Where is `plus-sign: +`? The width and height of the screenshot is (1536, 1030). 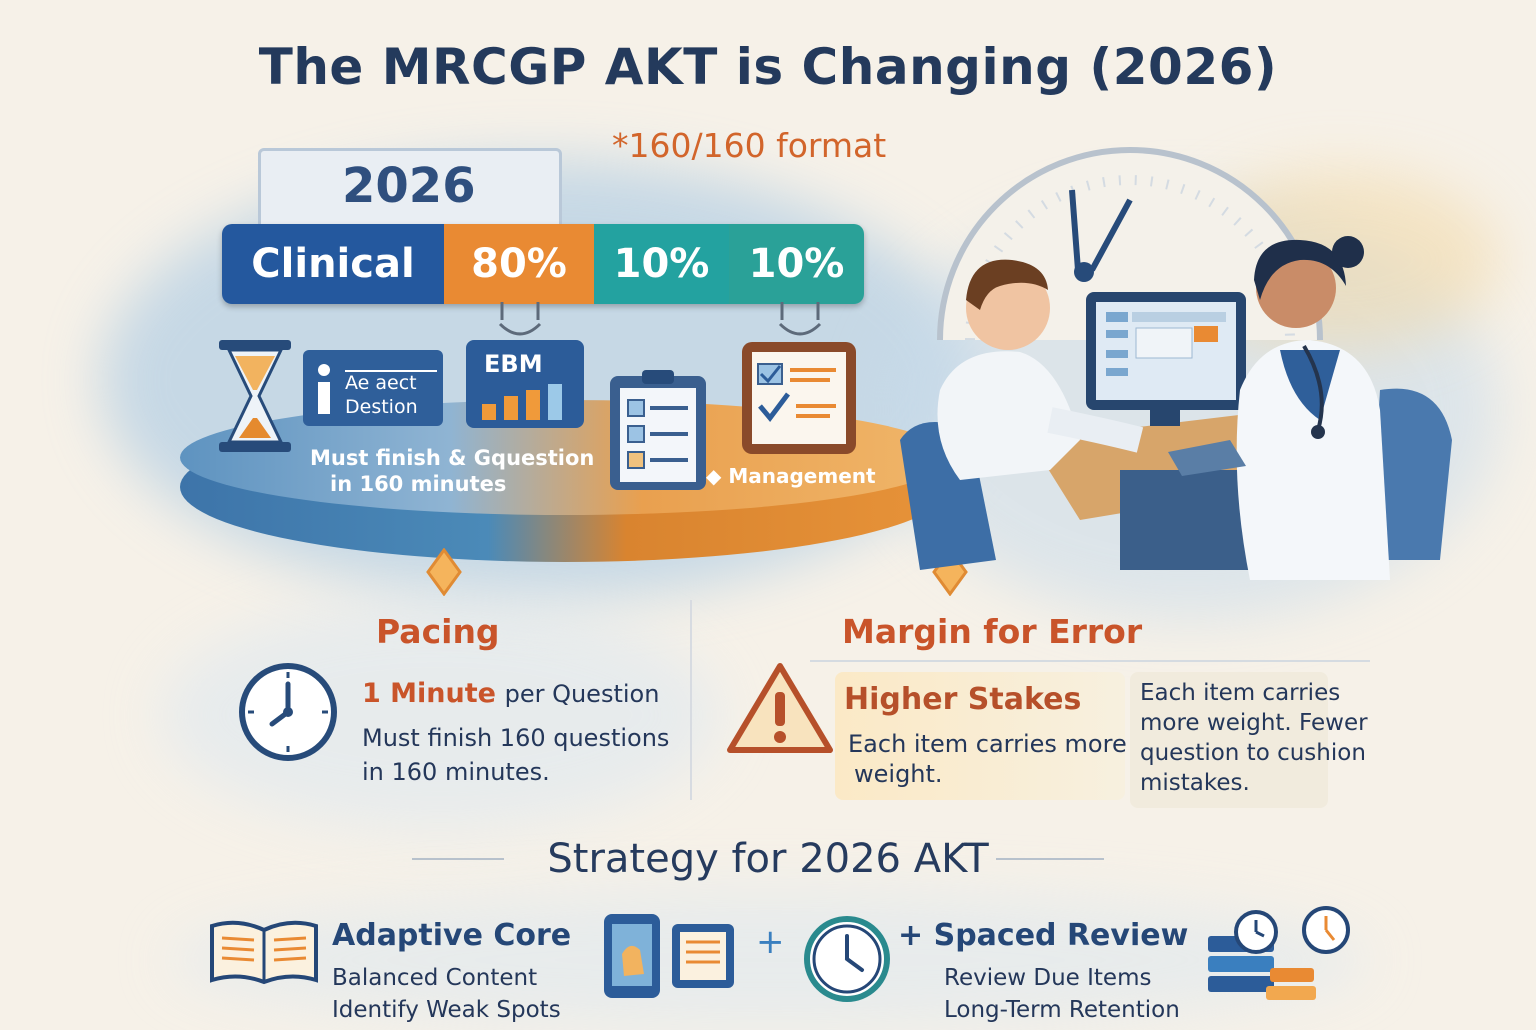 plus-sign: + is located at coordinates (770, 942).